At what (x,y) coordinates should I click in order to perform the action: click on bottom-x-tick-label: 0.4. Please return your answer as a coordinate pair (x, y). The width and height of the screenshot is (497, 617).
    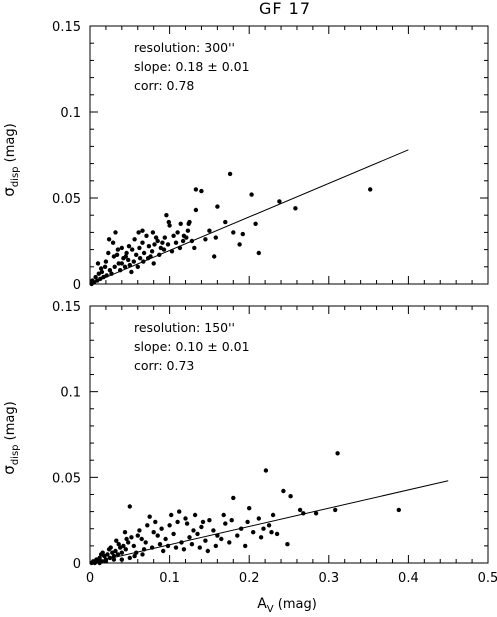
    Looking at the image, I should click on (408, 578).